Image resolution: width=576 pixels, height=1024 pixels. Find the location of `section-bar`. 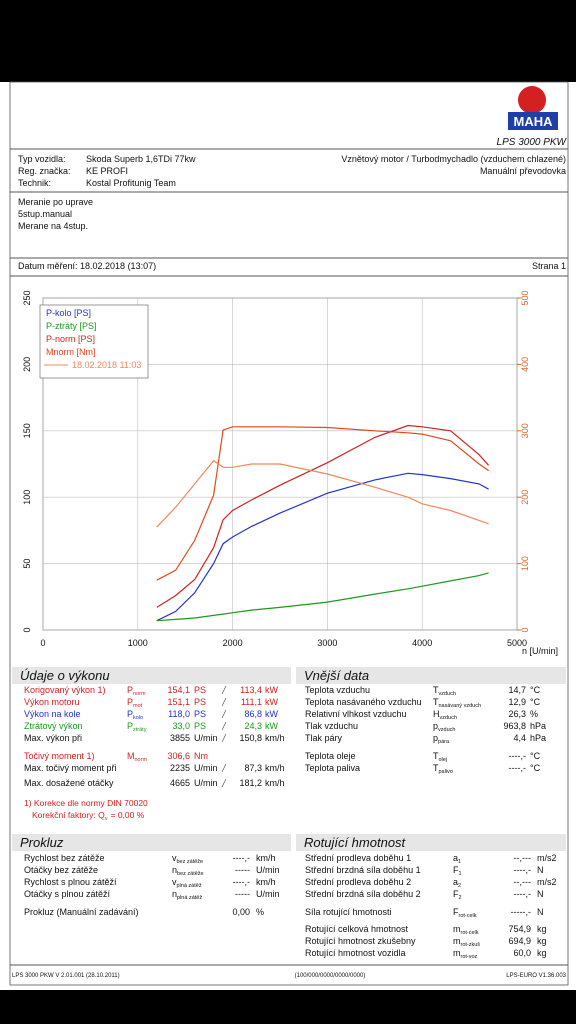

section-bar is located at coordinates (431, 842).